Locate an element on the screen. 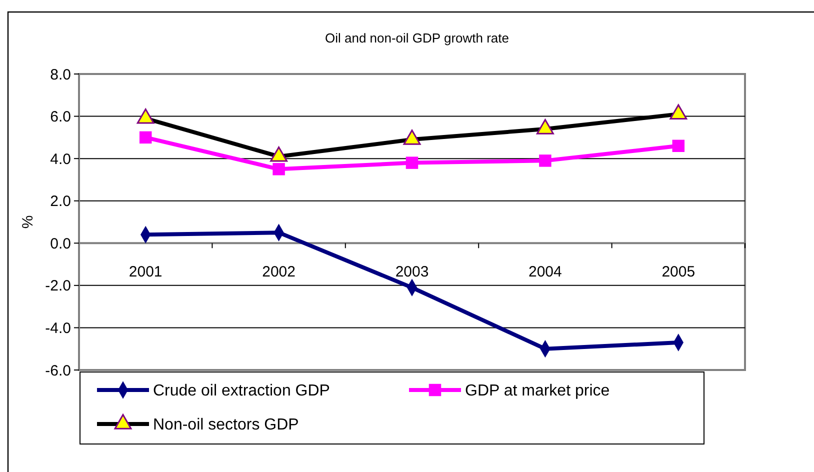  legend-label: GDP at market price is located at coordinates (537, 391).